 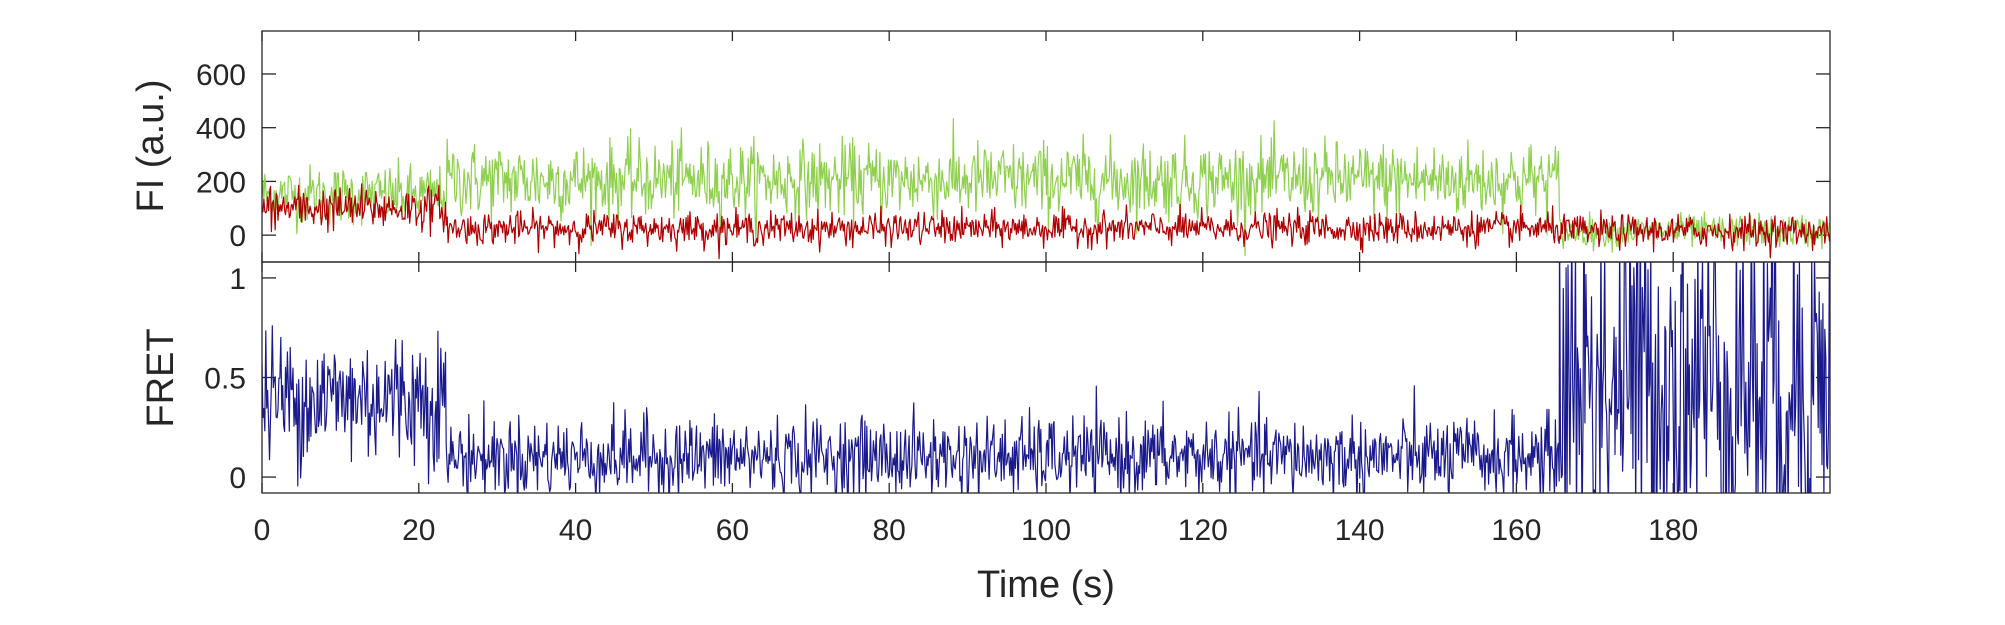 What do you see at coordinates (1673, 530) in the screenshot?
I see `x-tick-label: 180` at bounding box center [1673, 530].